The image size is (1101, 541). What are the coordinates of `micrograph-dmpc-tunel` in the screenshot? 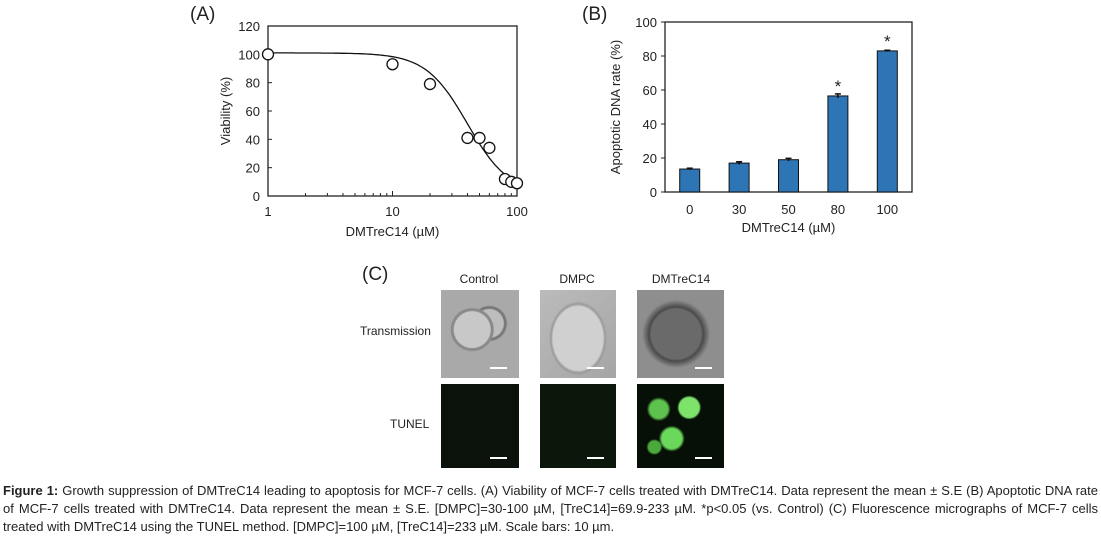 It's located at (578, 426).